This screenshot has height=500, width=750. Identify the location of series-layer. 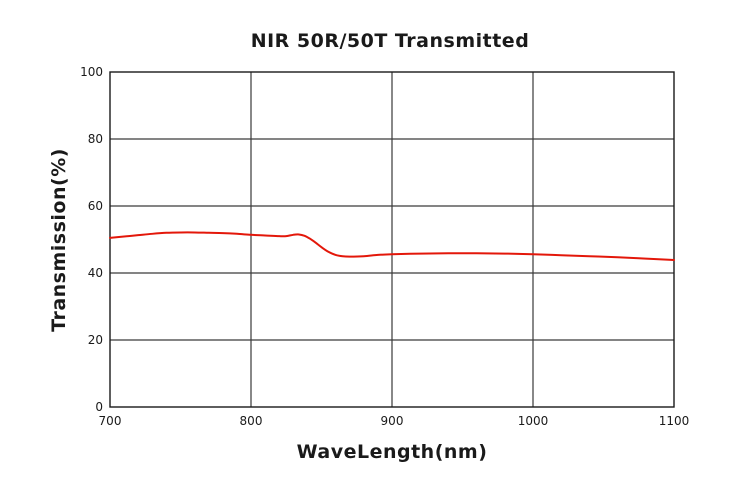
(392, 246).